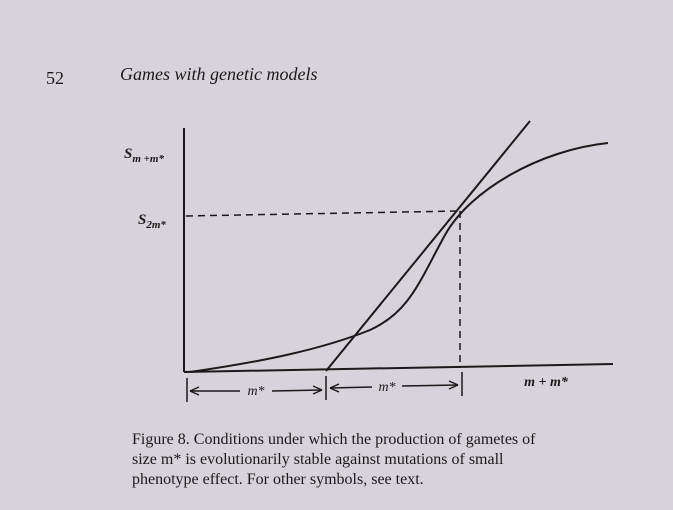 Image resolution: width=673 pixels, height=510 pixels. What do you see at coordinates (324, 388) in the screenshot?
I see `arrowheads` at bounding box center [324, 388].